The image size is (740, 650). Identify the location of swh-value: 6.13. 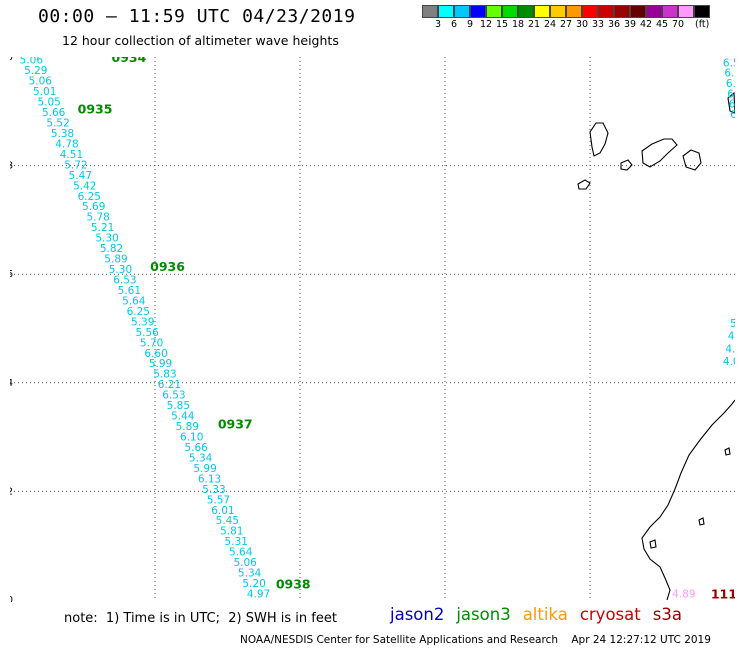
(209, 479).